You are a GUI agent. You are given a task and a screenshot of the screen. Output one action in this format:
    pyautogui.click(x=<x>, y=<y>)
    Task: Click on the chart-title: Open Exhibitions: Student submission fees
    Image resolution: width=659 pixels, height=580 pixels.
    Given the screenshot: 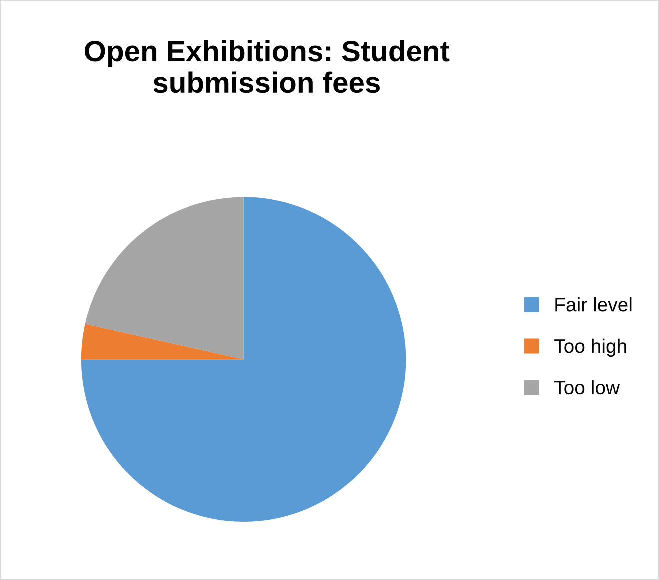 What is the action you would take?
    pyautogui.click(x=267, y=67)
    